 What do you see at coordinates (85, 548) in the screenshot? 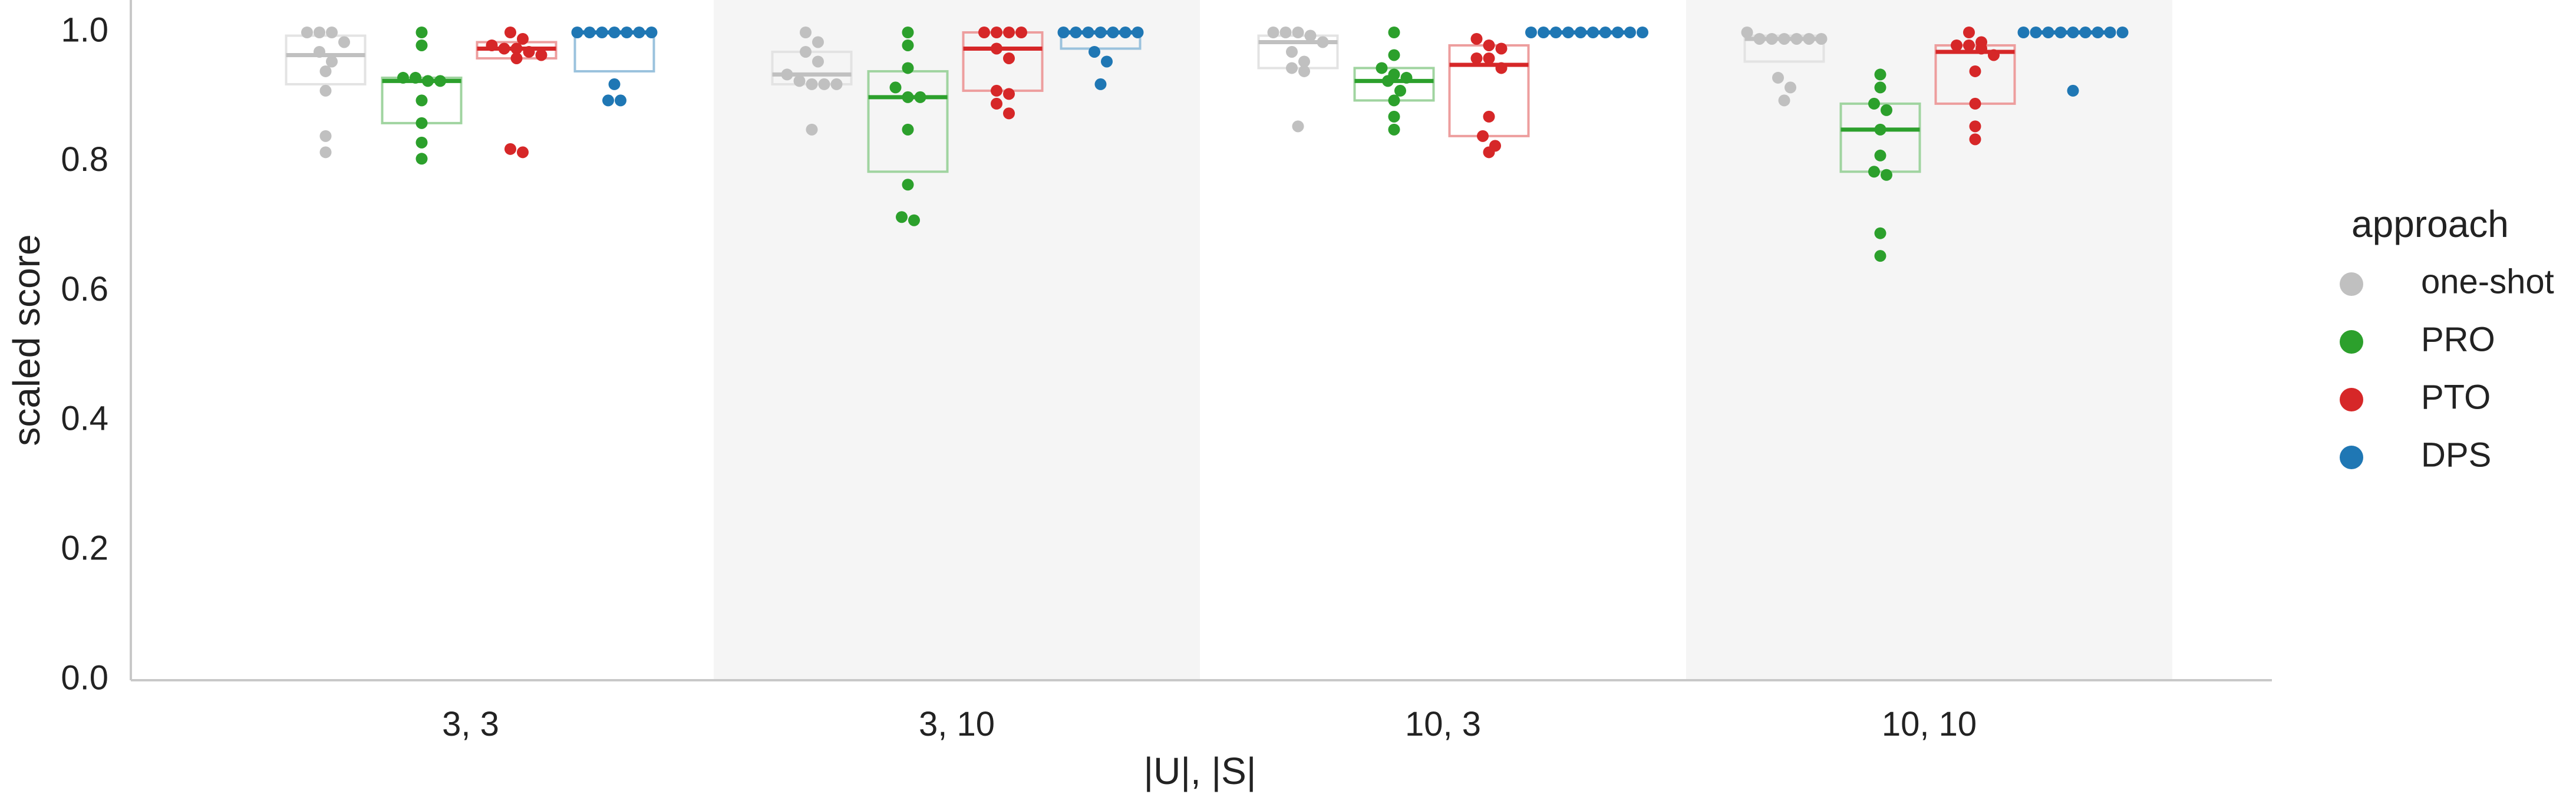
I see `y-tick-label: 0.2` at bounding box center [85, 548].